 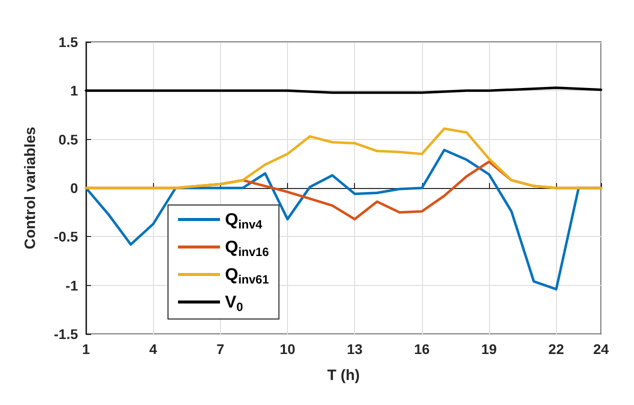 I want to click on x-tick-label: 16, so click(x=422, y=349).